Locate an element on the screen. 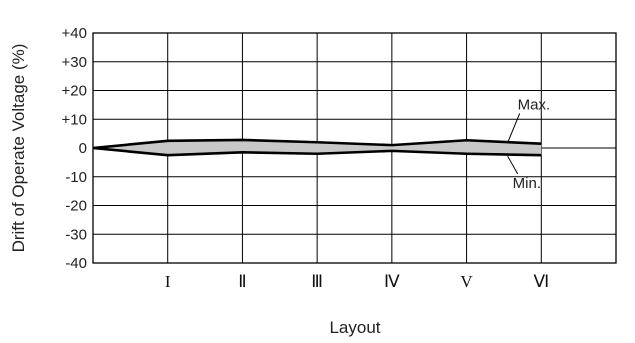 The image size is (635, 343). y-tick-label: -40 is located at coordinates (76, 263).